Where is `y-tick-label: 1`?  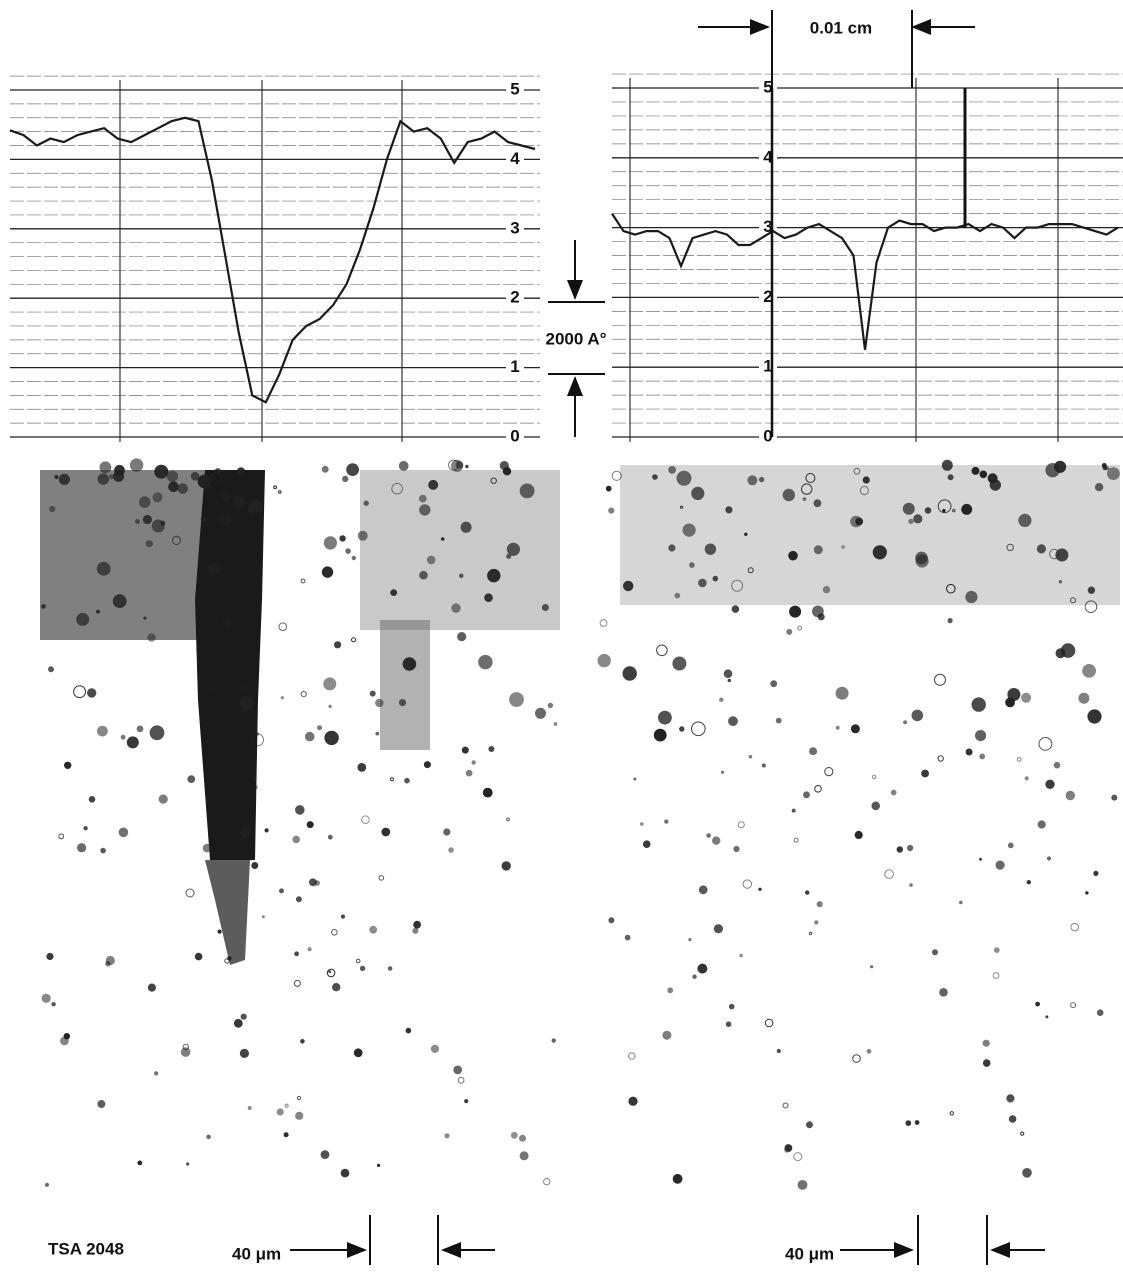 y-tick-label: 1 is located at coordinates (767, 366).